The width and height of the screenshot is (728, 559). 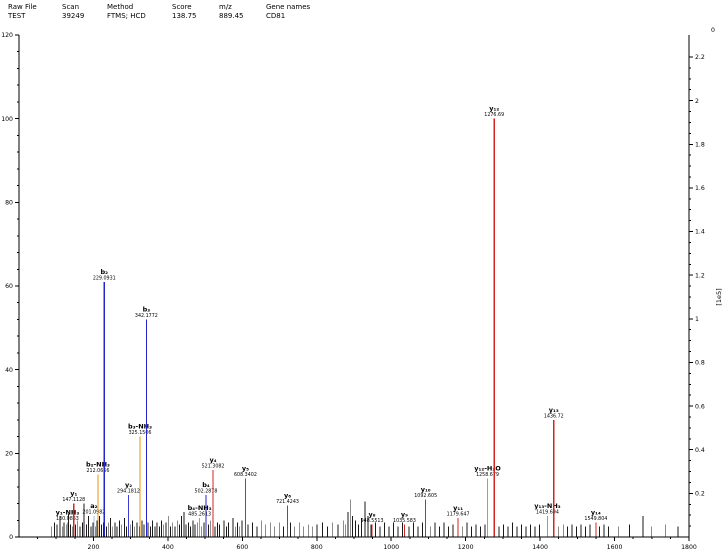 What do you see at coordinates (425, 496) in the screenshot?
I see `peak-mz-label-y10: 1092.605` at bounding box center [425, 496].